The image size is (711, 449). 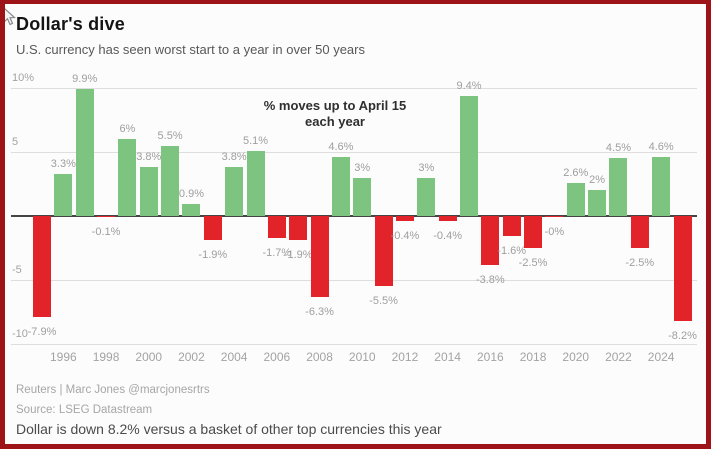 What do you see at coordinates (341, 147) in the screenshot?
I see `bar-label-2009: 4.6%` at bounding box center [341, 147].